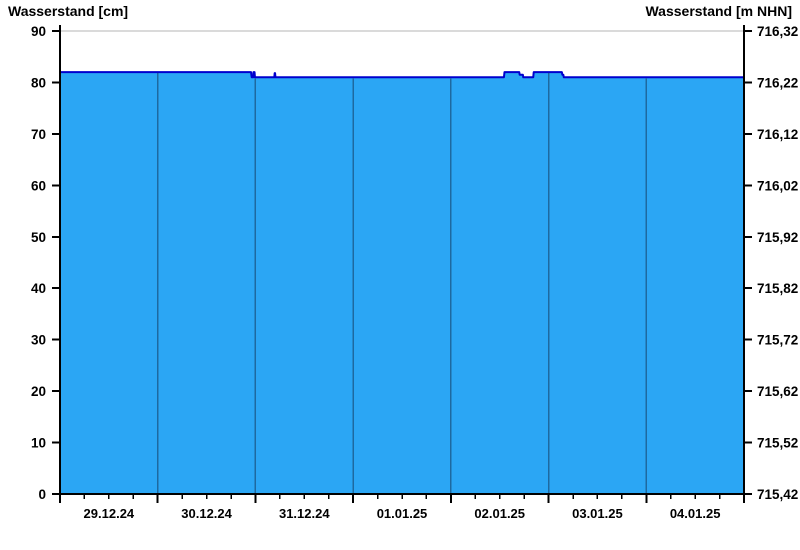 The width and height of the screenshot is (800, 550). What do you see at coordinates (402, 498) in the screenshot?
I see `x-axis-ticks` at bounding box center [402, 498].